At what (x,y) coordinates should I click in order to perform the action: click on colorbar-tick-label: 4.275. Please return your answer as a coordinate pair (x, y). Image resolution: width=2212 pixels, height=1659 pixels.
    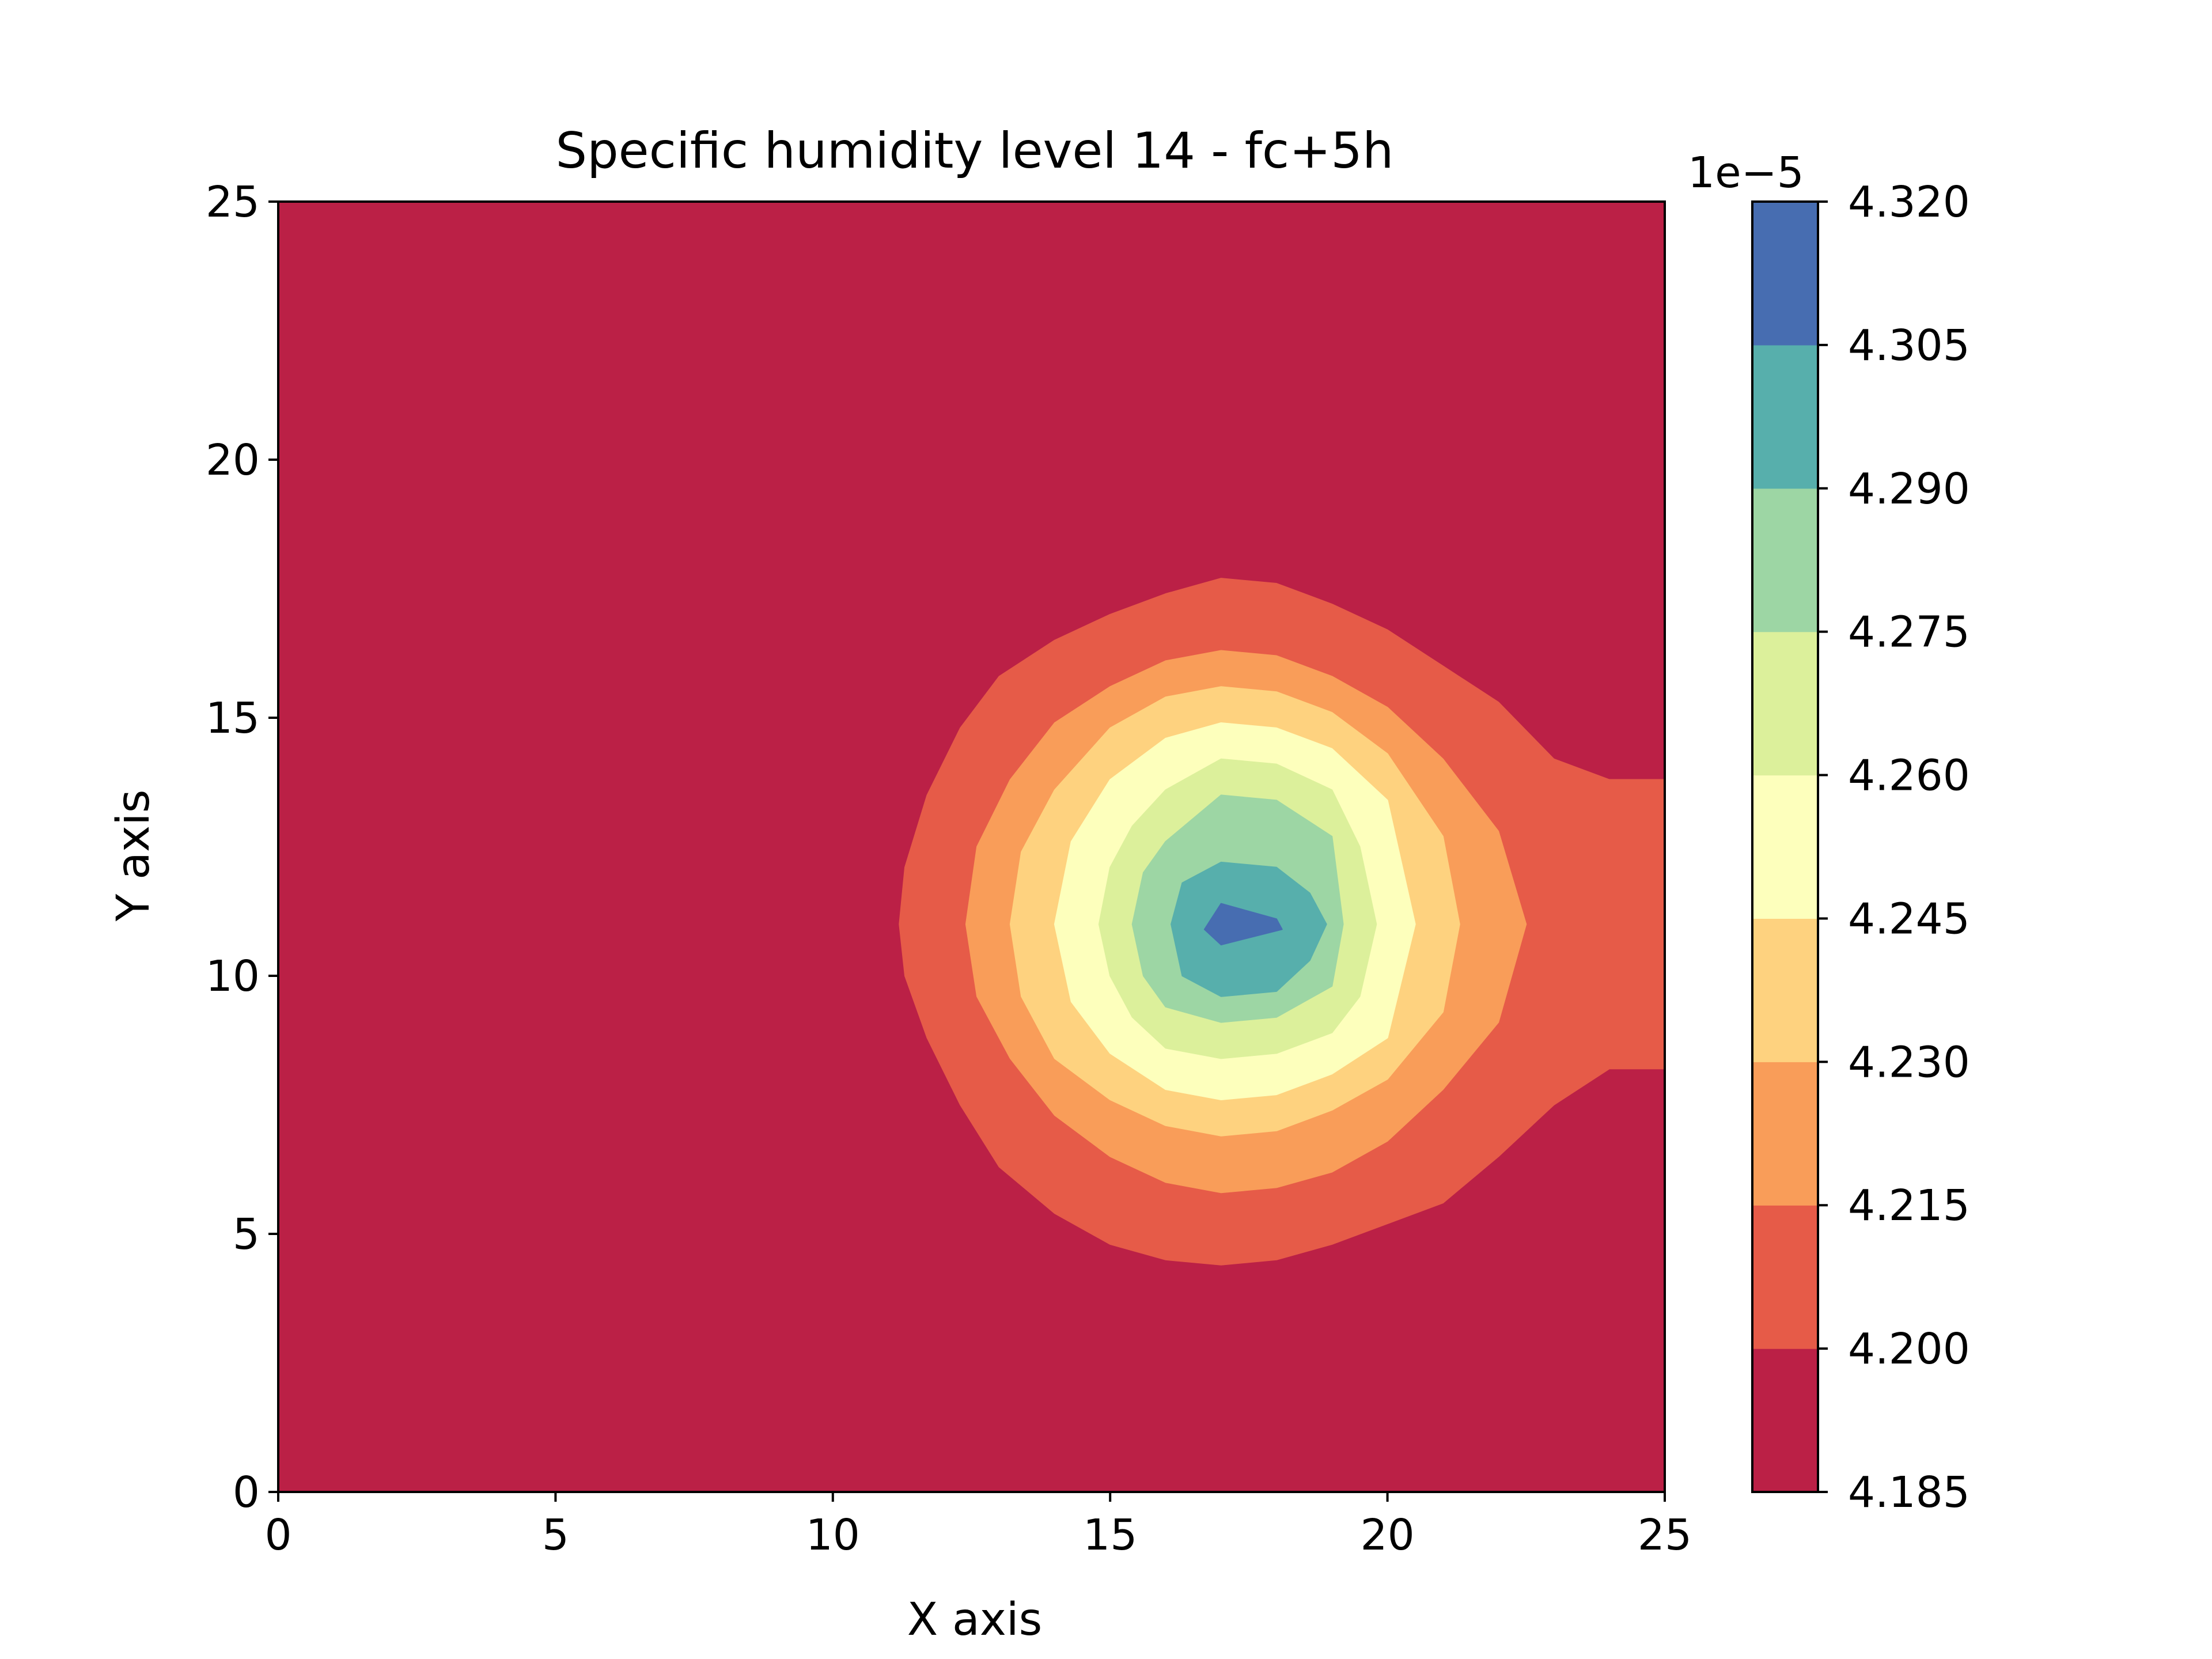
    Looking at the image, I should click on (1909, 632).